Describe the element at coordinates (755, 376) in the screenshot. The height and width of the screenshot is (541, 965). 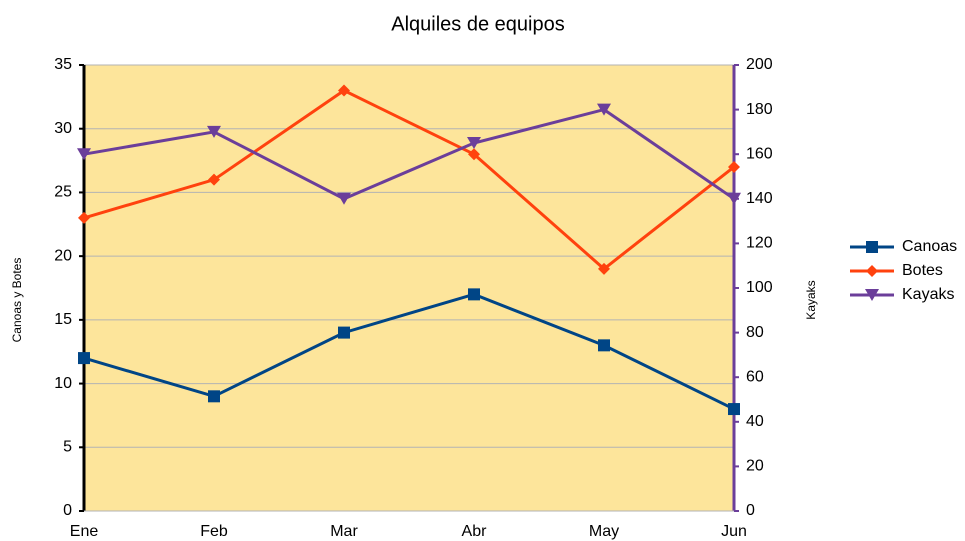
I see `y2-tick-label: 60` at that location.